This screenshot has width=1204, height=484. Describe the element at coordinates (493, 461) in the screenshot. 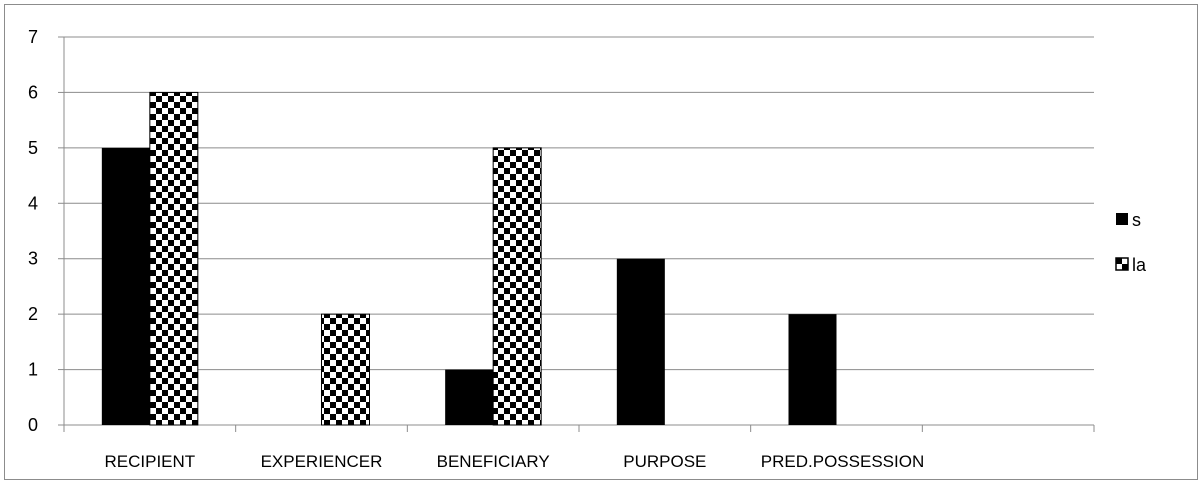

I see `x-tick-label: BENEFICIARY` at that location.